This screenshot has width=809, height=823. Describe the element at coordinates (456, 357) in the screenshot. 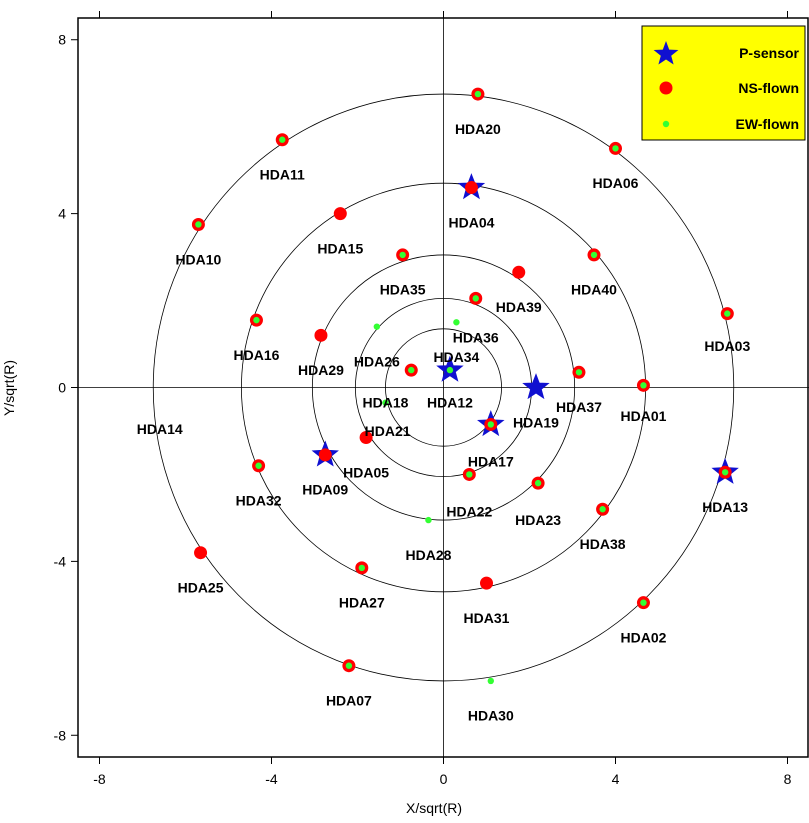

I see `point-label: HDA34` at that location.